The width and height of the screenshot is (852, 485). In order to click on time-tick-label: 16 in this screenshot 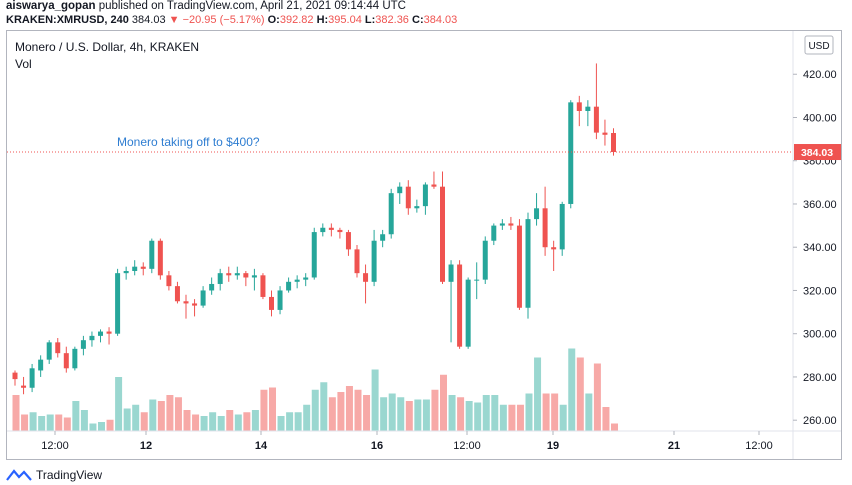, I will do `click(377, 446)`.